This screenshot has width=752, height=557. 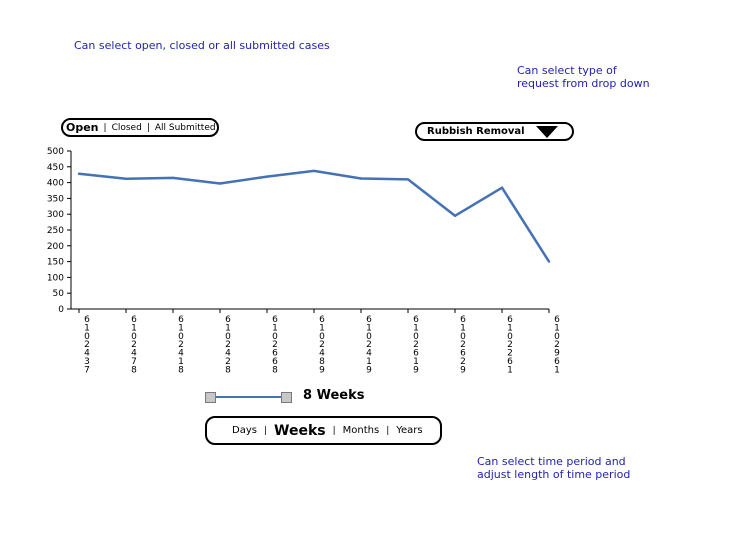 What do you see at coordinates (286, 397) in the screenshot?
I see `slider-end-handle` at bounding box center [286, 397].